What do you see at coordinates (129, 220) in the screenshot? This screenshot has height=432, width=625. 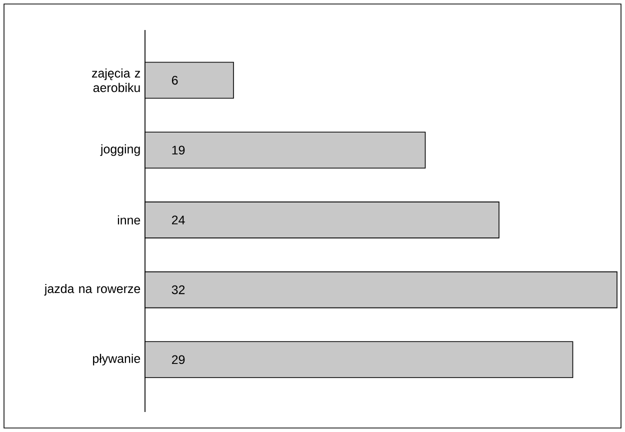 I see `y-tick-label: inne` at bounding box center [129, 220].